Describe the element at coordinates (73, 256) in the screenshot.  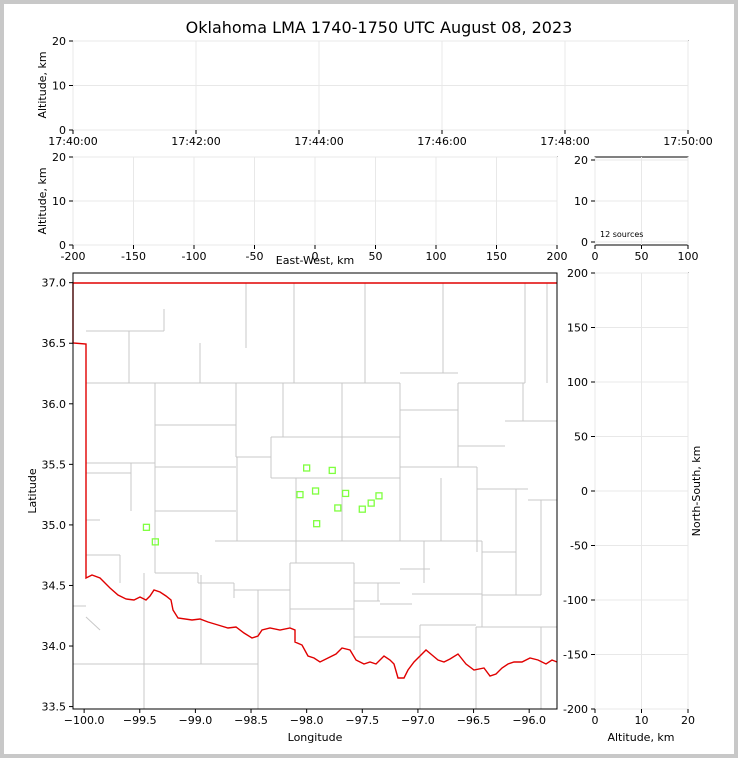
I see `east-west-x-tick-label: -200` at that location.